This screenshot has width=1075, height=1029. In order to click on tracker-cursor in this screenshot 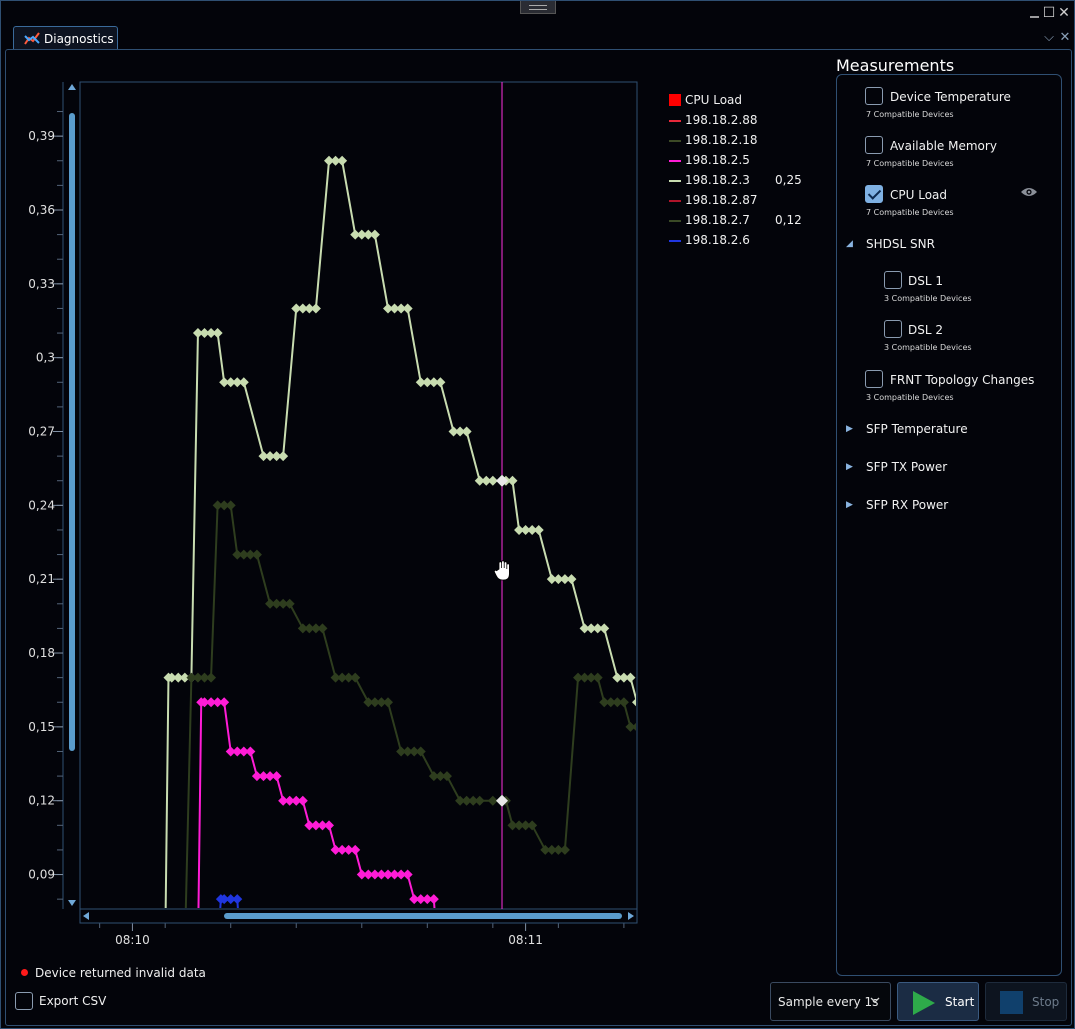, I will do `click(502, 495)`.